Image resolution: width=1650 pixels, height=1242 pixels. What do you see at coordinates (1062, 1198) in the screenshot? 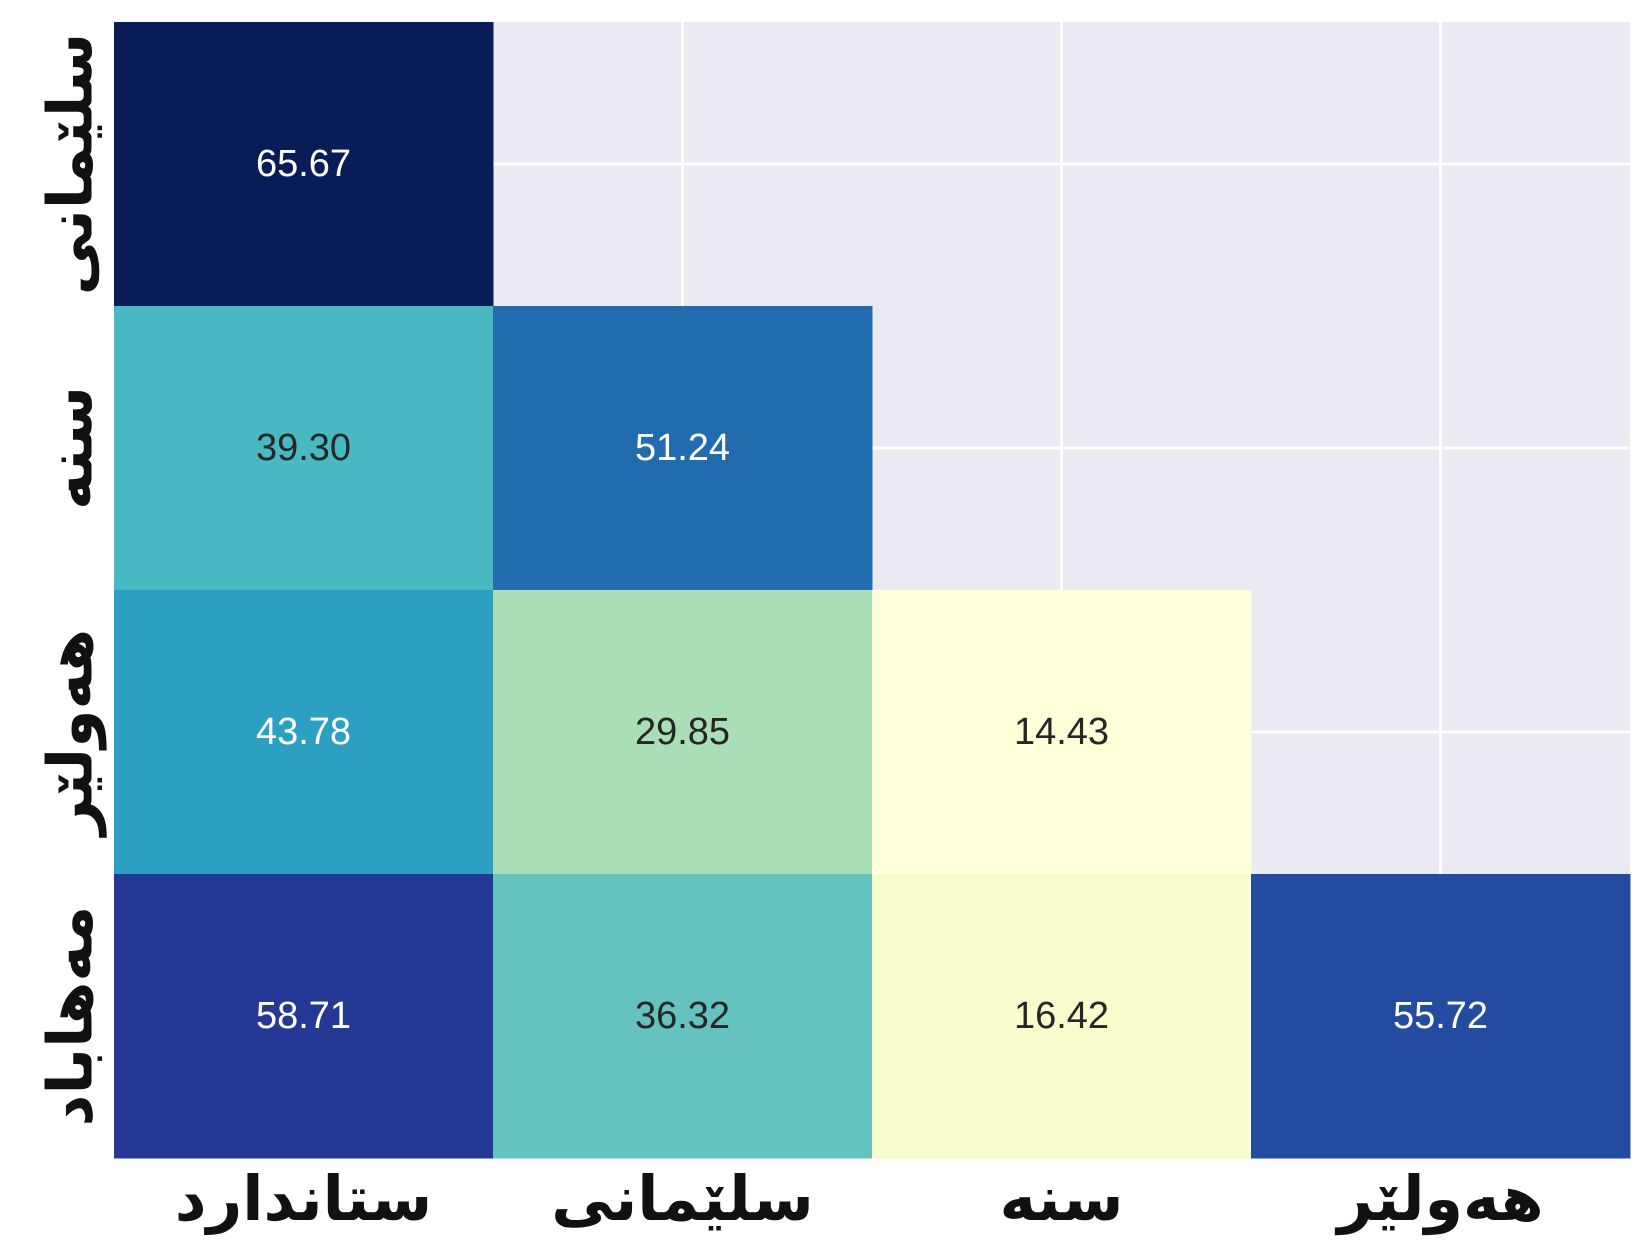
I see `x-tick-label: سنە` at bounding box center [1062, 1198].